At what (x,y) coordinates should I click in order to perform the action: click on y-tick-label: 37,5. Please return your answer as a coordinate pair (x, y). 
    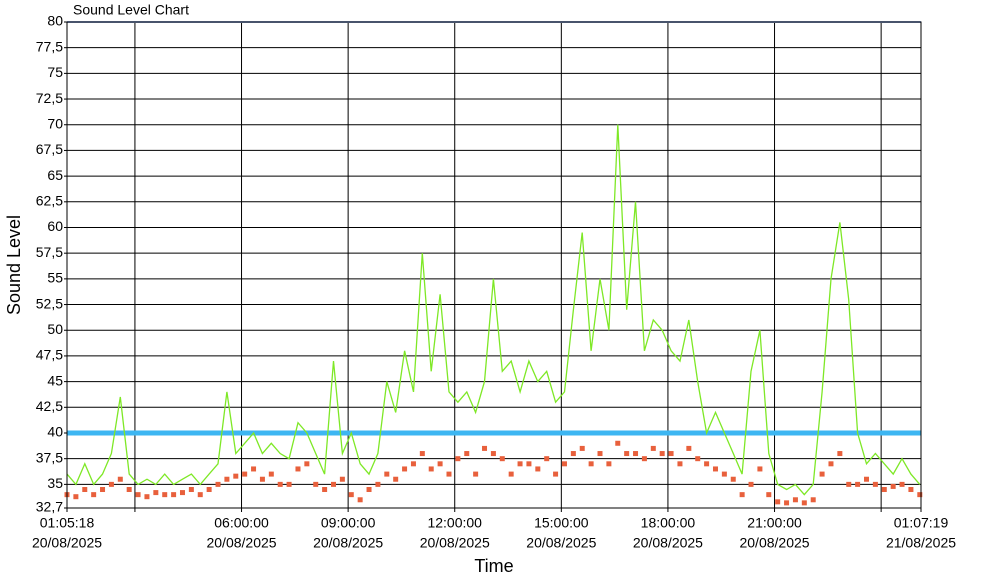
    Looking at the image, I should click on (49, 457).